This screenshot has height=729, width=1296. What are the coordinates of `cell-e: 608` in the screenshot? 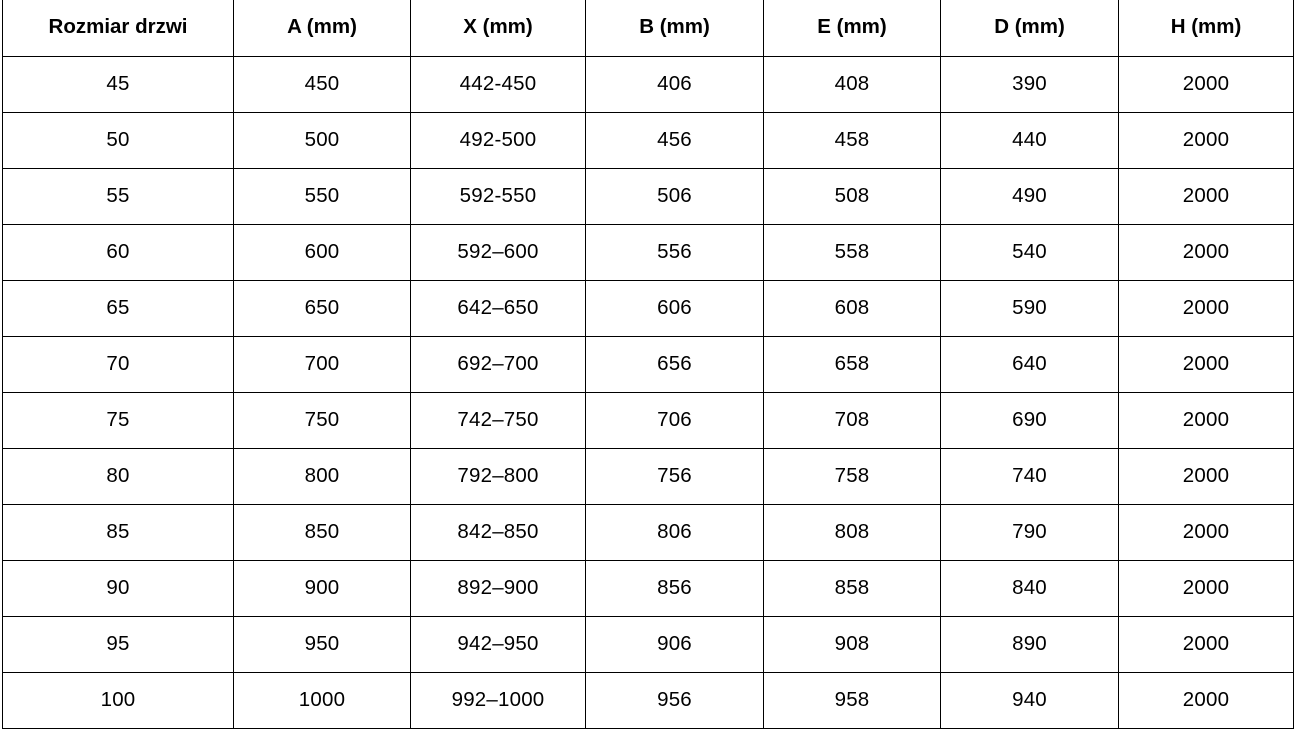 It's located at (852, 308).